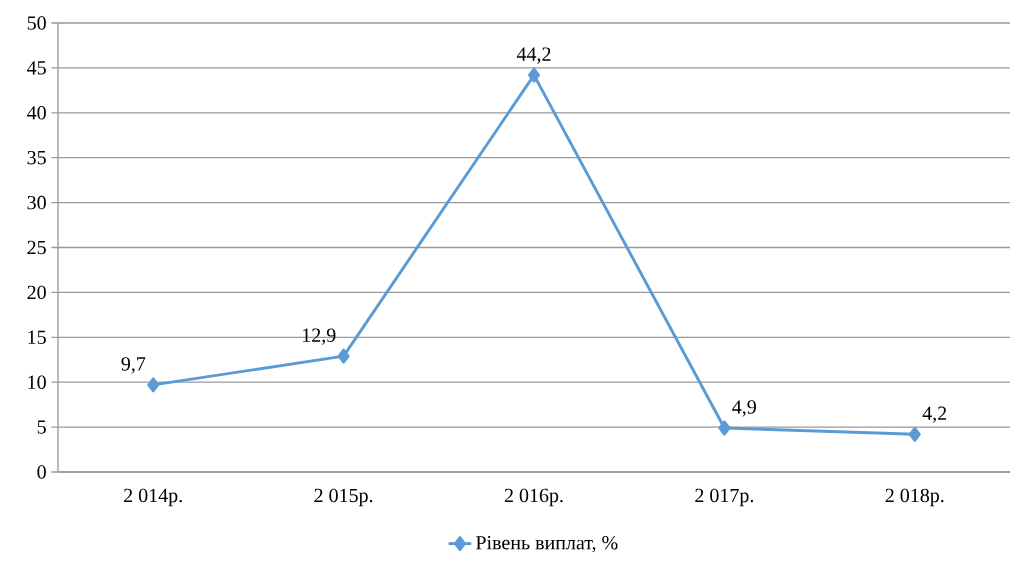  What do you see at coordinates (37, 337) in the screenshot?
I see `y-tick-label: 15` at bounding box center [37, 337].